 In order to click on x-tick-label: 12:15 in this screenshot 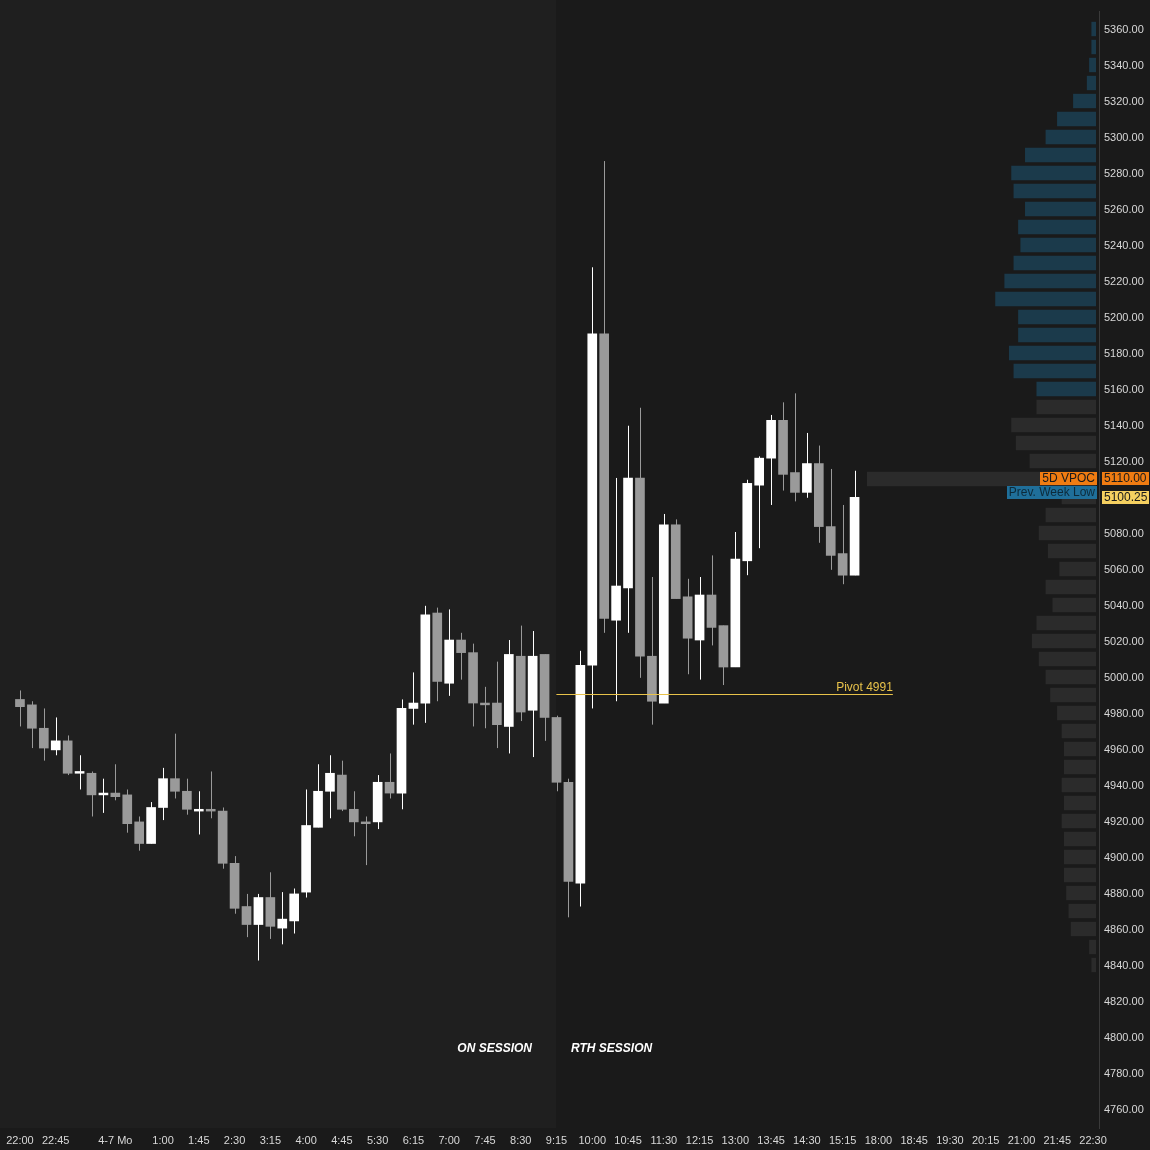, I will do `click(699, 1139)`.